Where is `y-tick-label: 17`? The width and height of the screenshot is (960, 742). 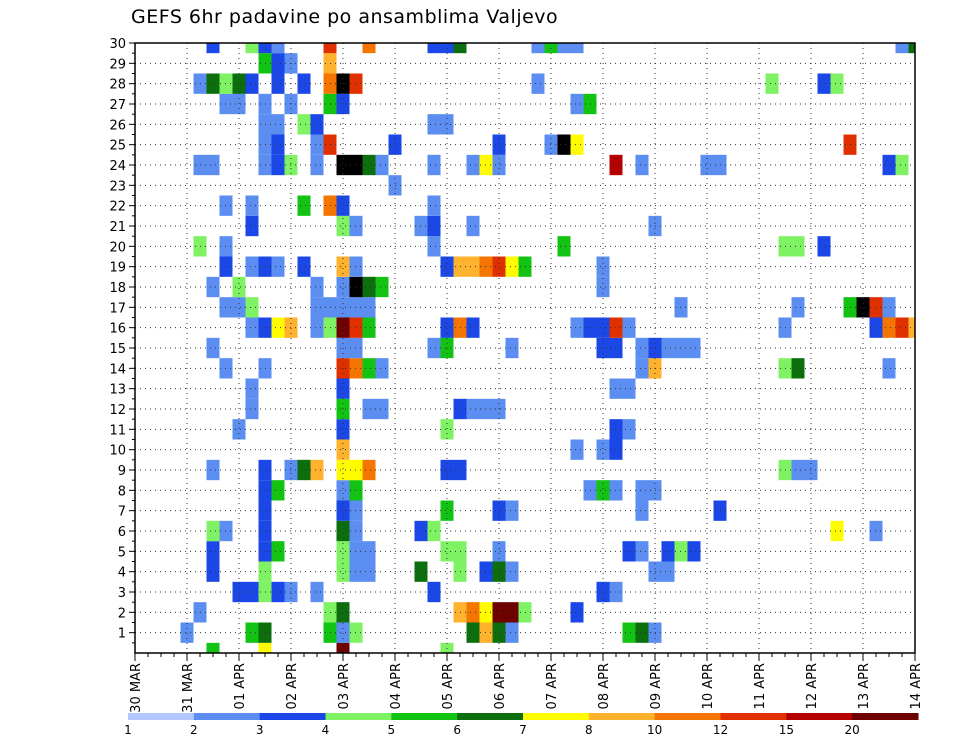 y-tick-label: 17 is located at coordinates (117, 308).